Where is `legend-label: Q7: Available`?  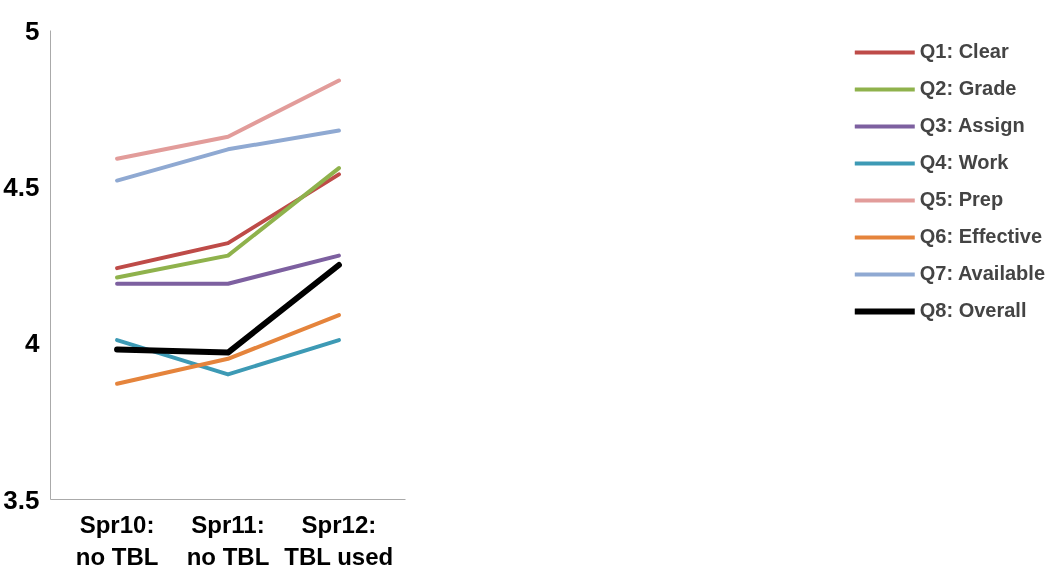
legend-label: Q7: Available is located at coordinates (982, 273).